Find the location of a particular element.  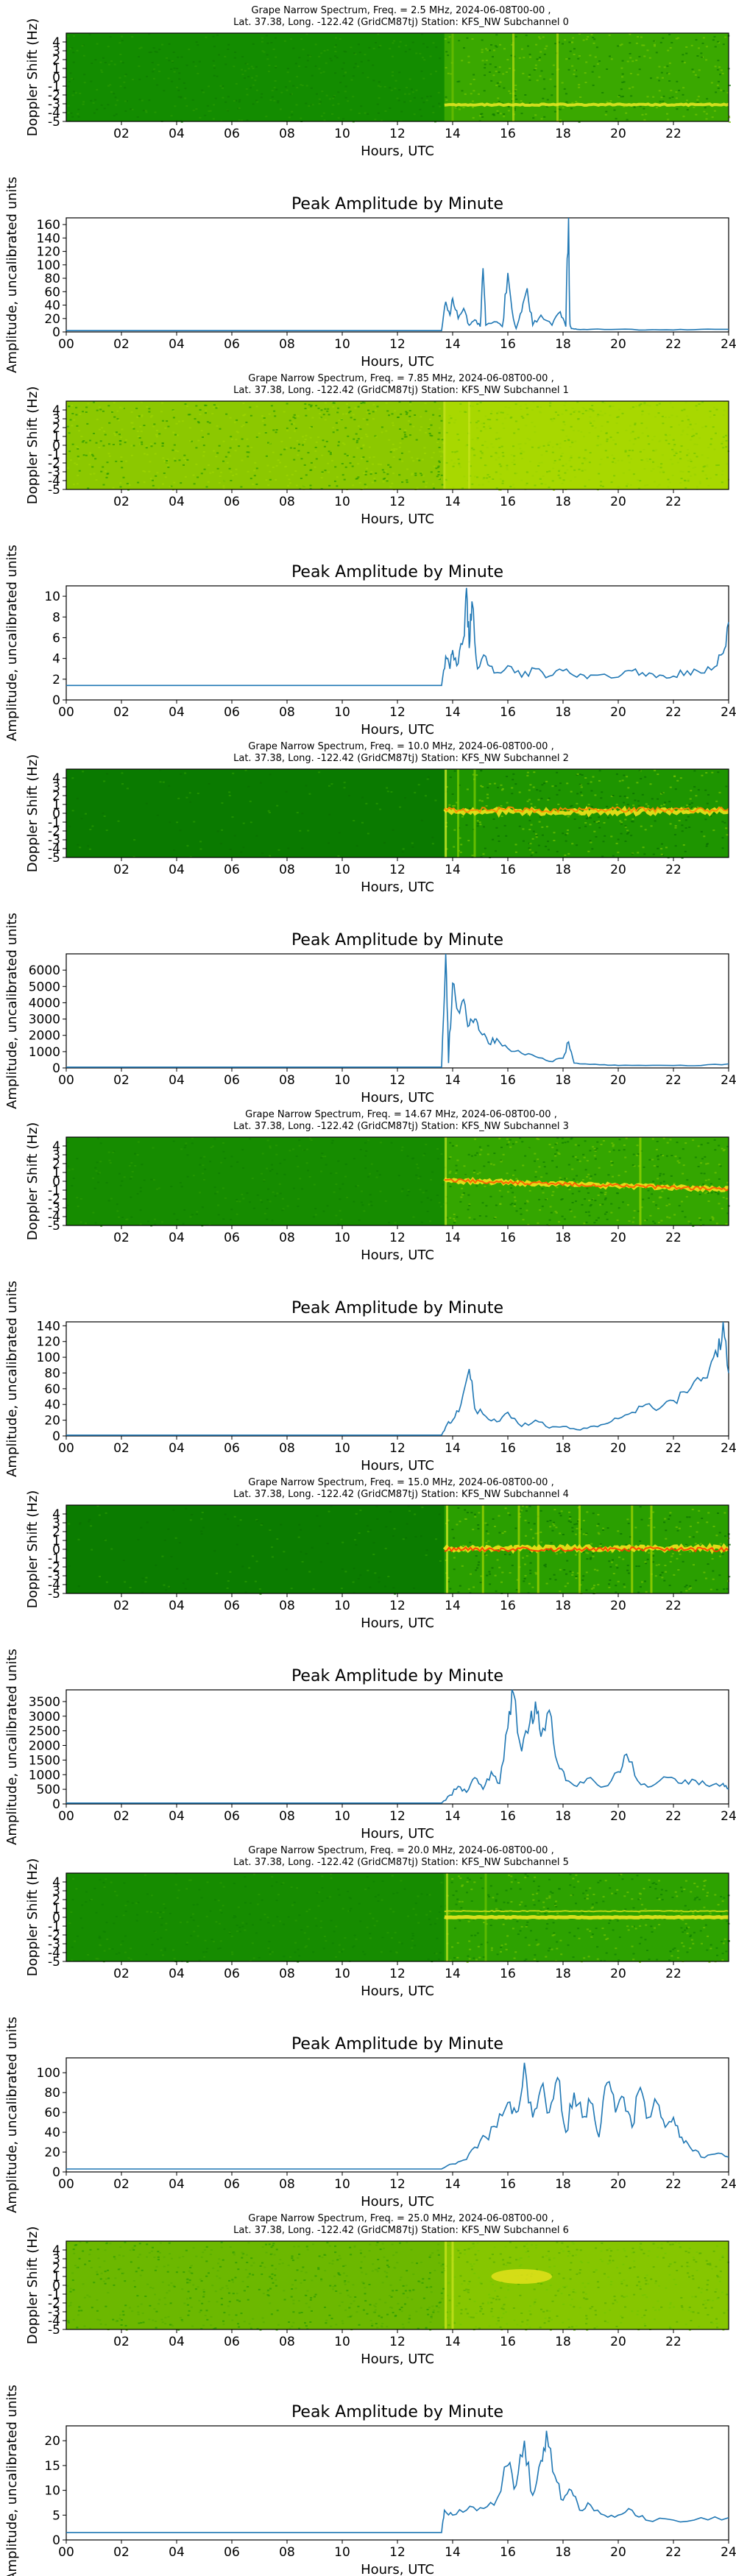

amplitude-xtick-label: 12 is located at coordinates (398, 1448).